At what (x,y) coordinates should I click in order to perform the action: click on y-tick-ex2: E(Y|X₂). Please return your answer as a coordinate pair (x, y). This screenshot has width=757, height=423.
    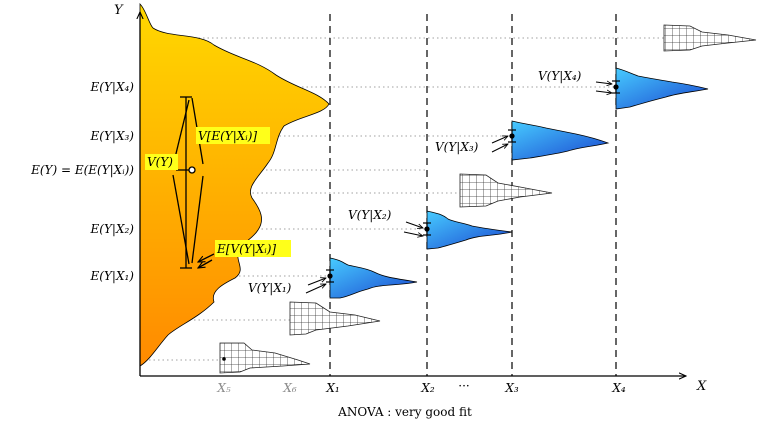
    Looking at the image, I should click on (112, 229).